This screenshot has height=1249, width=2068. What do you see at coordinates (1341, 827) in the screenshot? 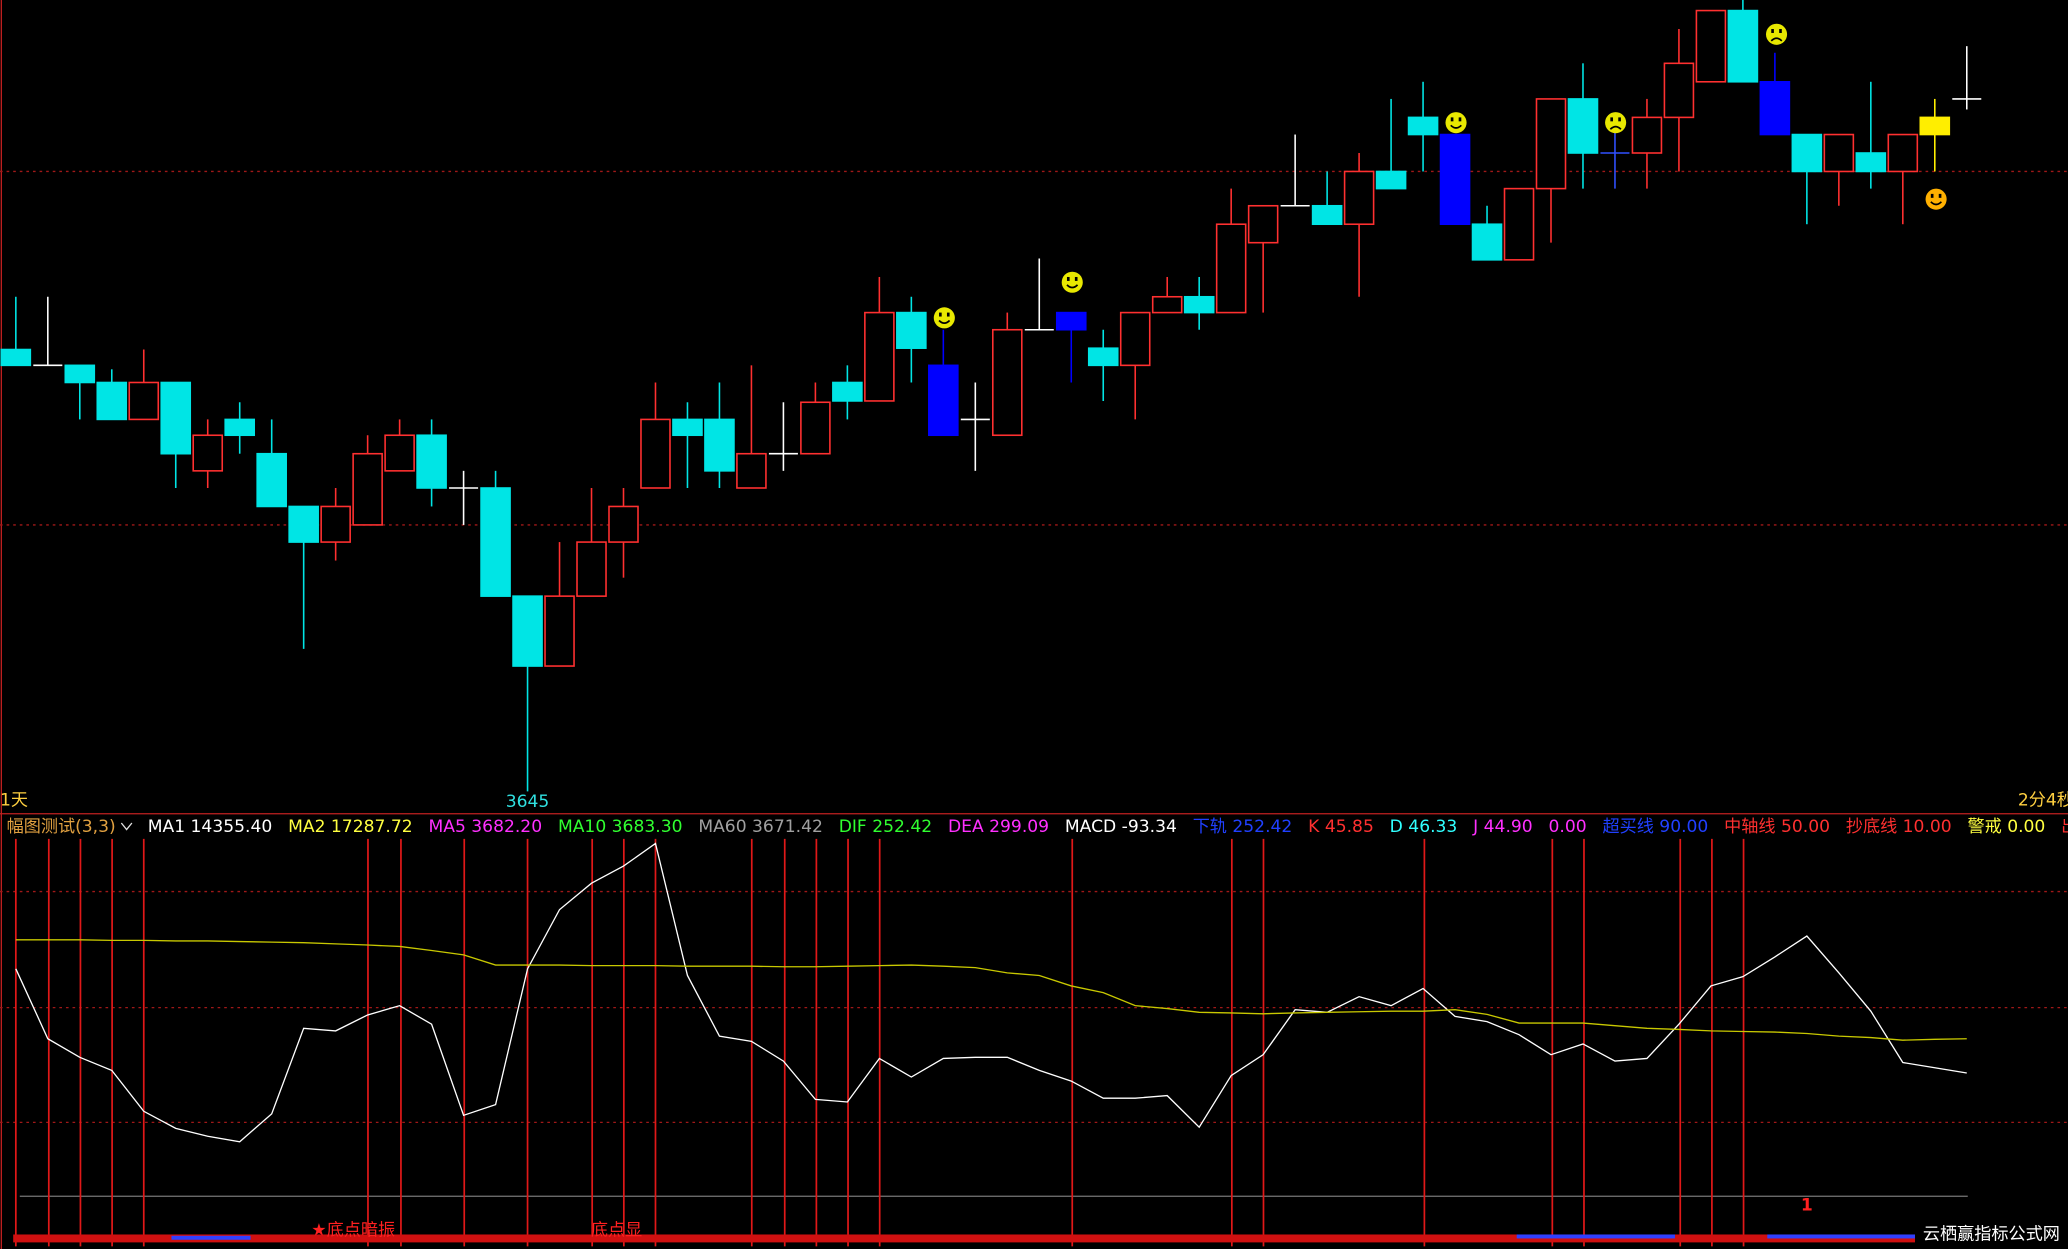
I see `legend-entry: K 45.85` at bounding box center [1341, 827].